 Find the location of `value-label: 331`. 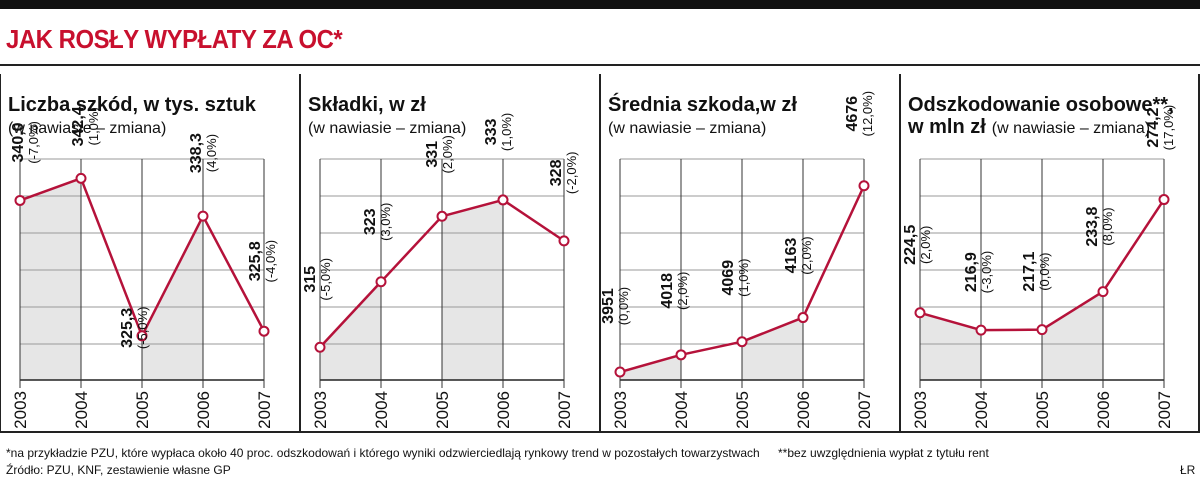

value-label: 331 is located at coordinates (432, 154).